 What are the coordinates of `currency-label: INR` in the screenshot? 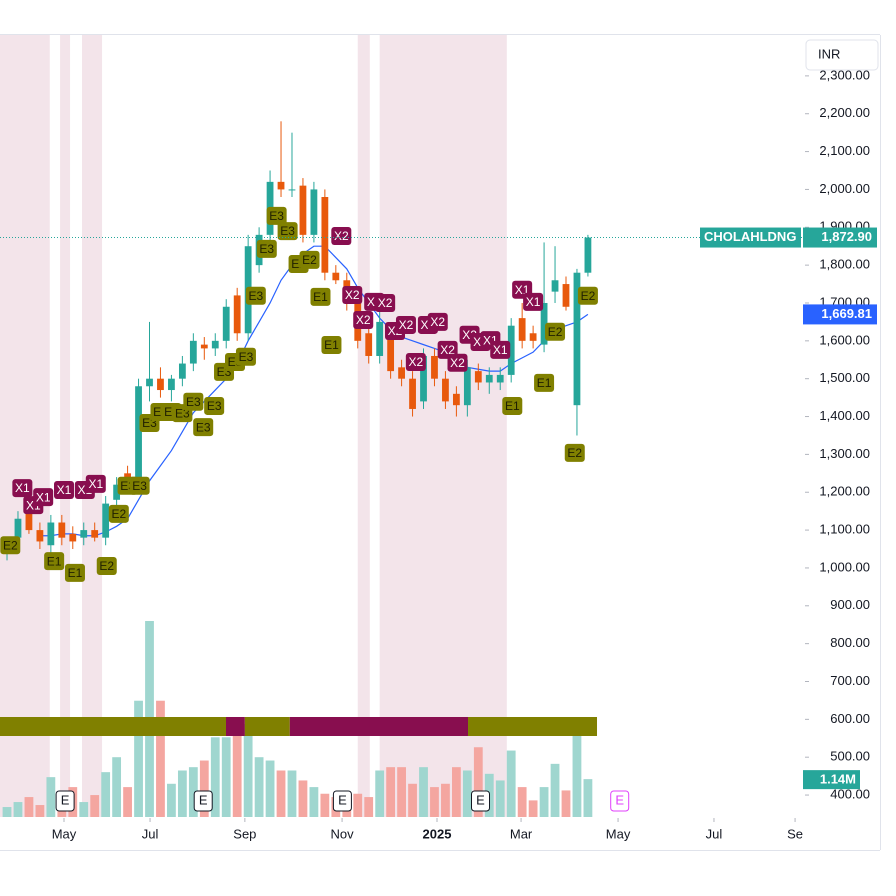 It's located at (829, 53).